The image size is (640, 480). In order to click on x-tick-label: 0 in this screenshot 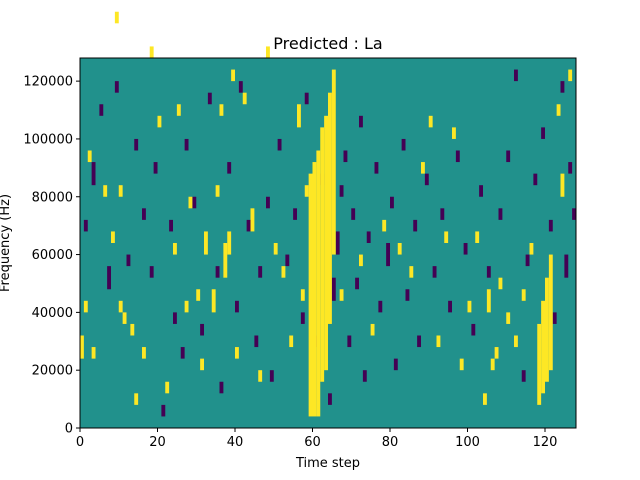, I will do `click(80, 442)`.